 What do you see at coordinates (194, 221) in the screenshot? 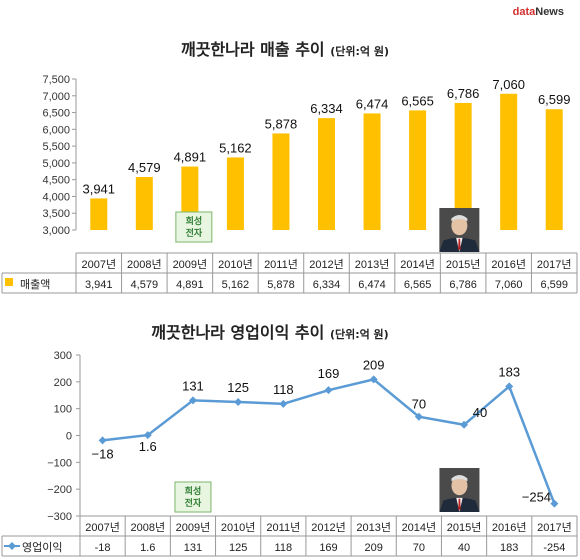
I see `note-text-line: 희성` at bounding box center [194, 221].